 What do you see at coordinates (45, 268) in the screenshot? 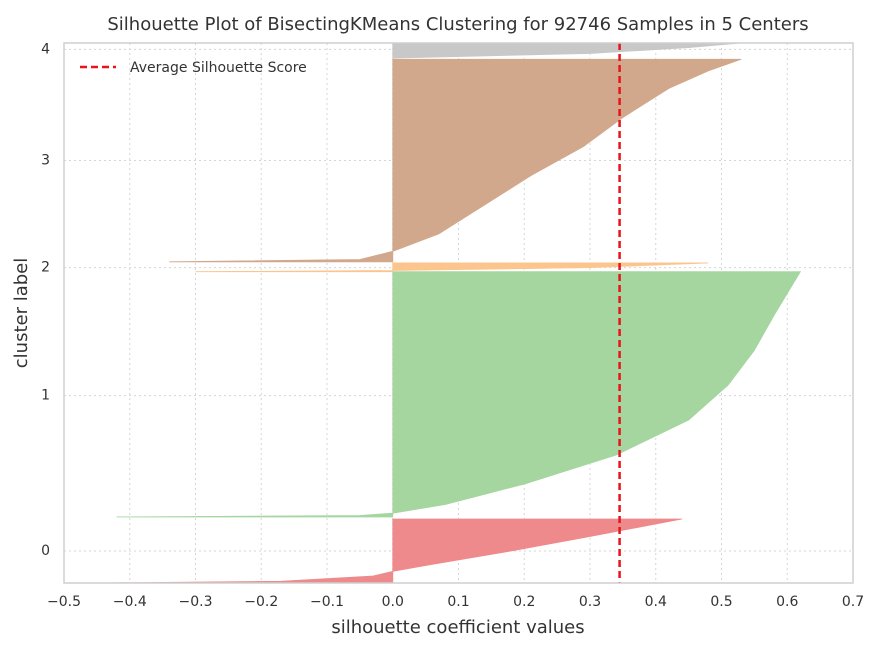
I see `y-tick-label: 2` at bounding box center [45, 268].